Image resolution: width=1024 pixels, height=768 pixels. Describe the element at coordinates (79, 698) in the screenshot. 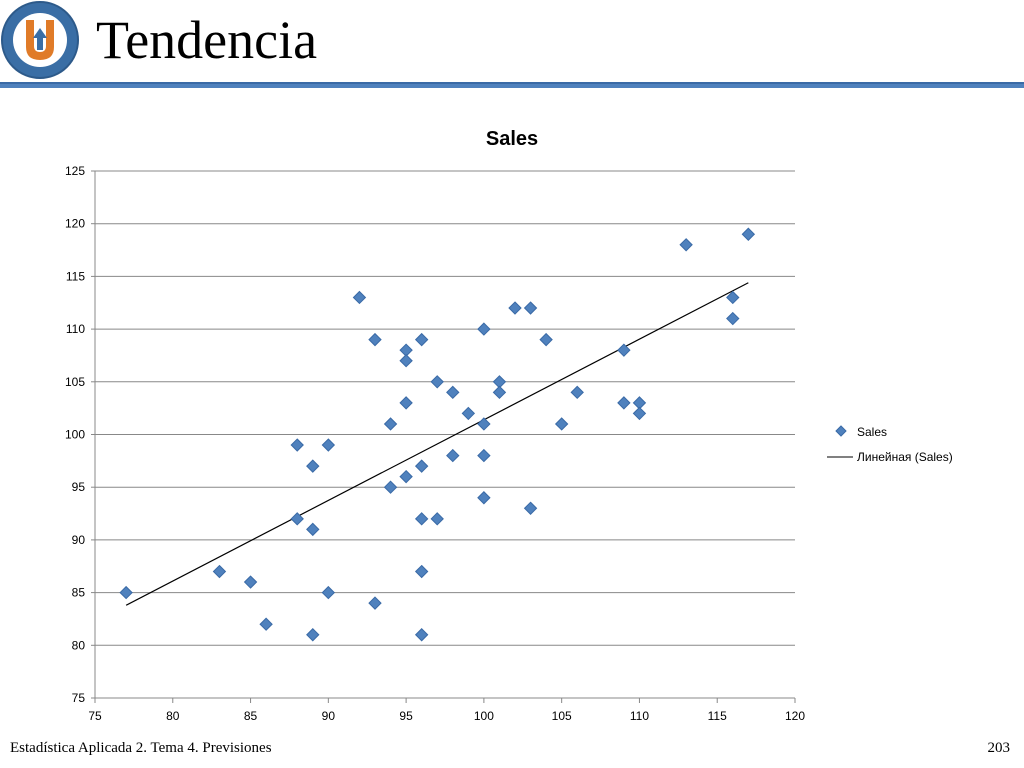

I see `y-tick-label: 75` at that location.